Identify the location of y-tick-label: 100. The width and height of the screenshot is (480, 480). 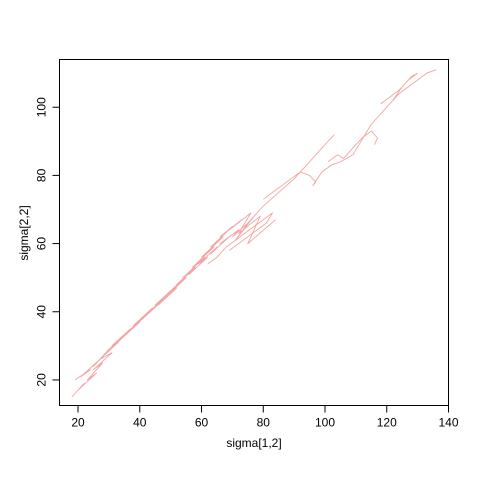
(42, 107).